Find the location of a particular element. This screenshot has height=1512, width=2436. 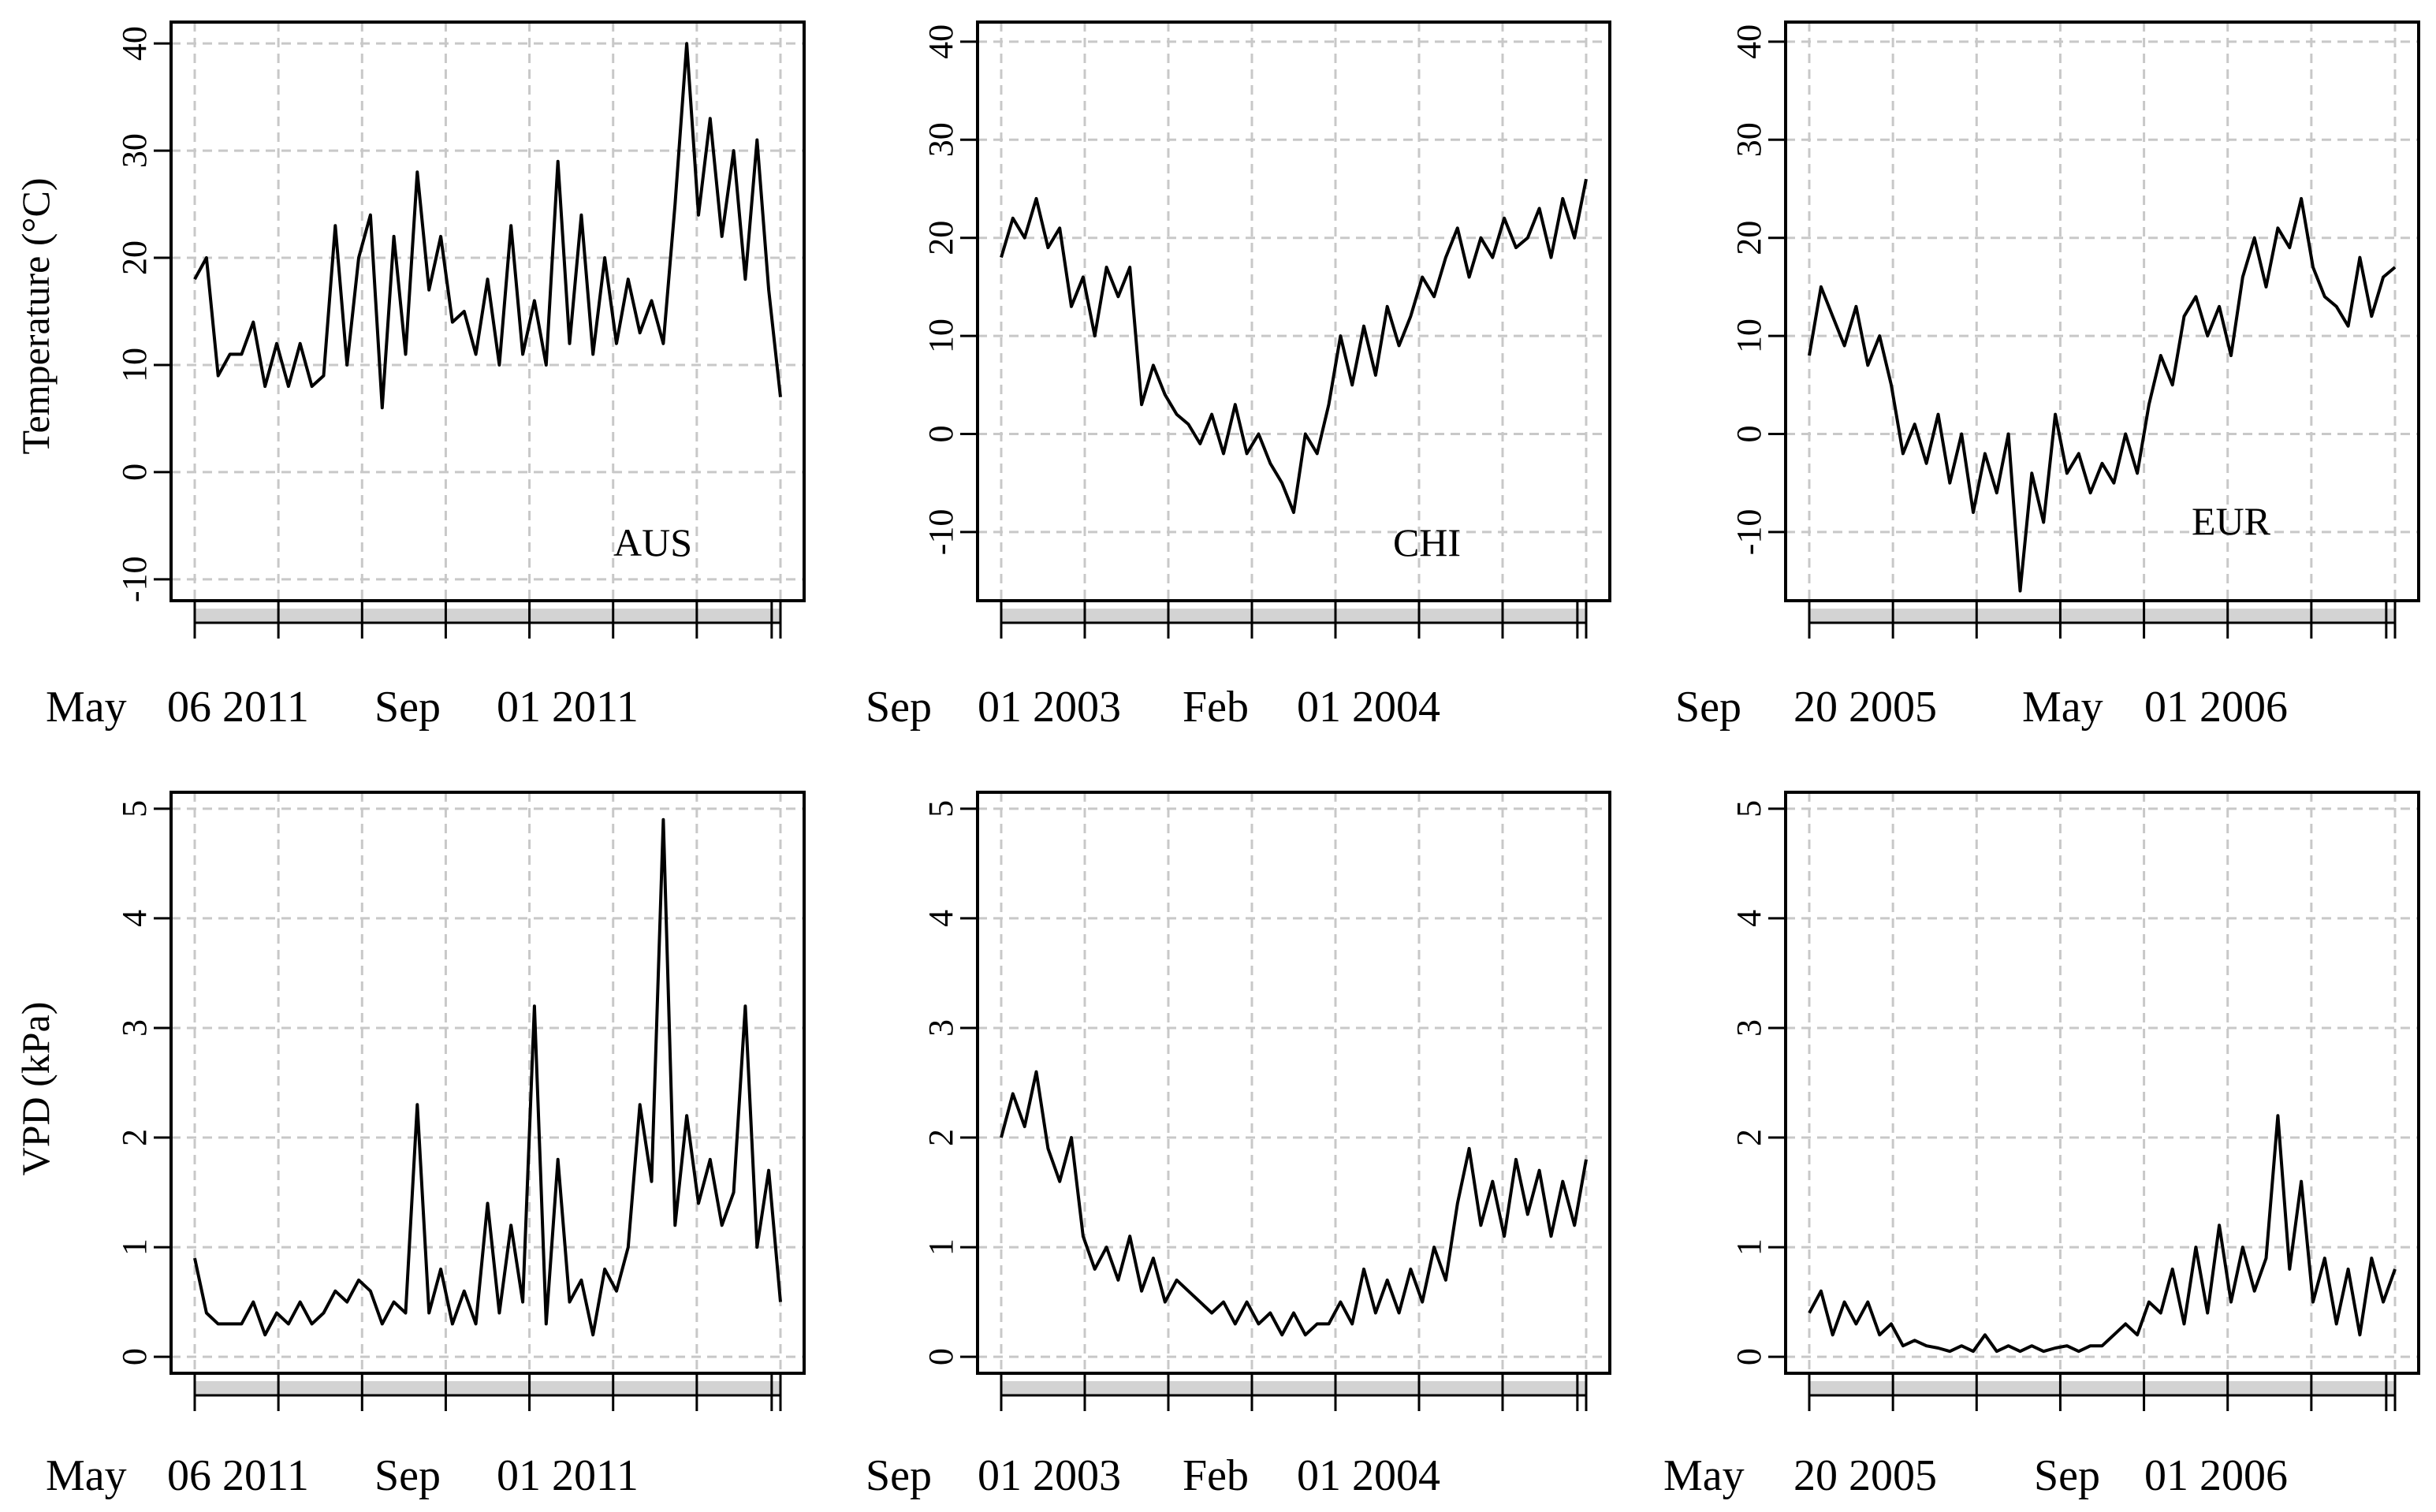

chart-panel-eur-2: -10 0 10 20 30 40 Sep 20 2005 May 01 2006 EUR is located at coordinates (2047, 376).